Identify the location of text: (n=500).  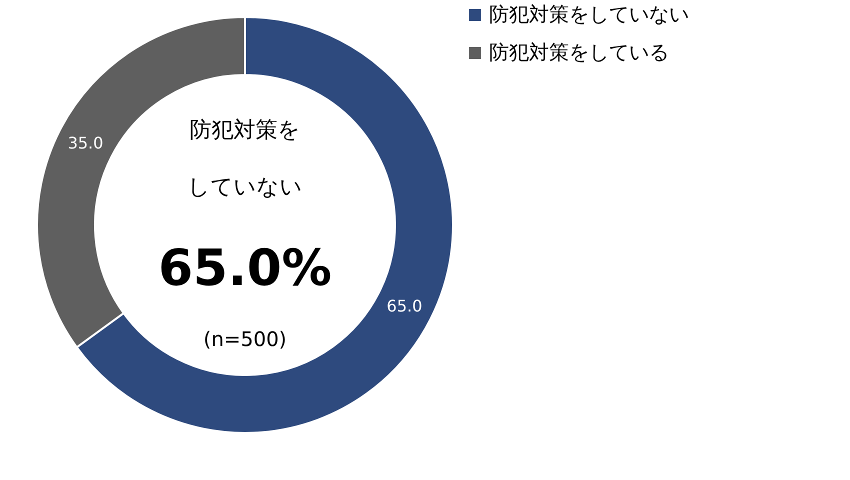
(245, 339).